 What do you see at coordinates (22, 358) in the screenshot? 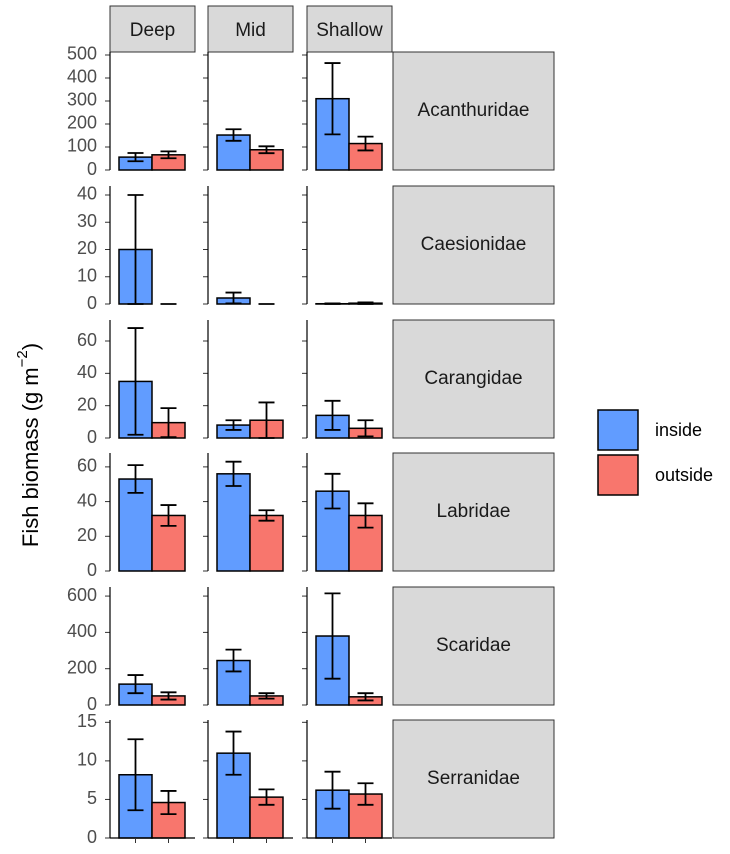
I see `y-label-superscript: −2` at bounding box center [22, 358].